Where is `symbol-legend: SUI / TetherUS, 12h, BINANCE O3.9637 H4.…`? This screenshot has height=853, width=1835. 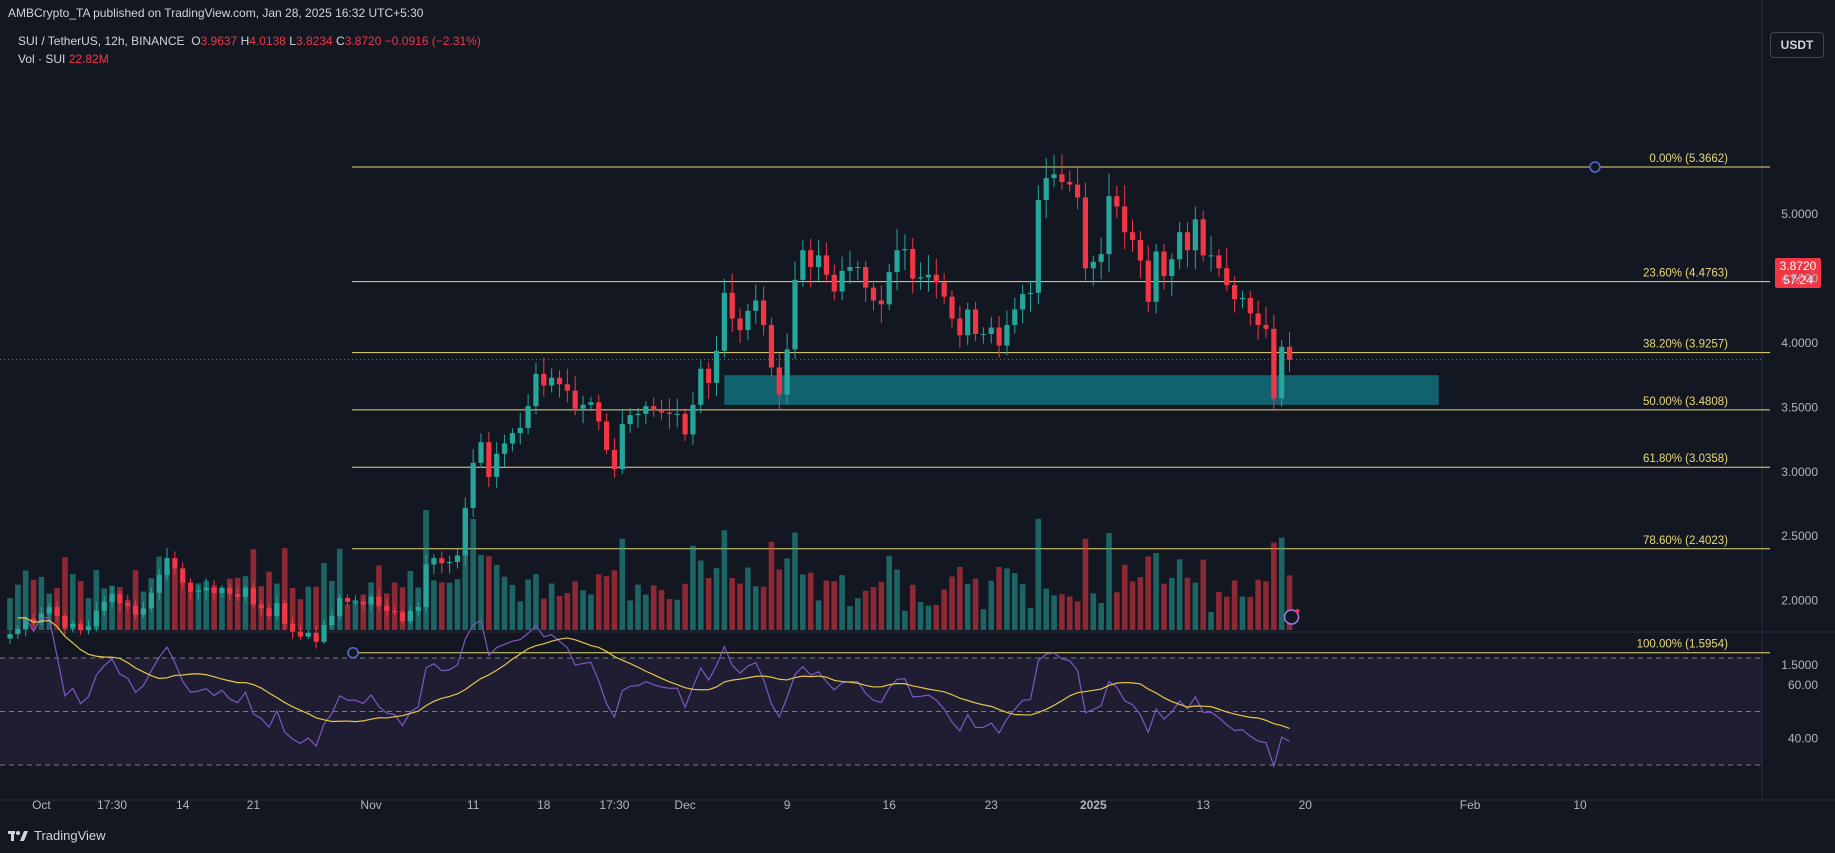 symbol-legend: SUI / TetherUS, 12h, BINANCE O3.9637 H4.… is located at coordinates (249, 41).